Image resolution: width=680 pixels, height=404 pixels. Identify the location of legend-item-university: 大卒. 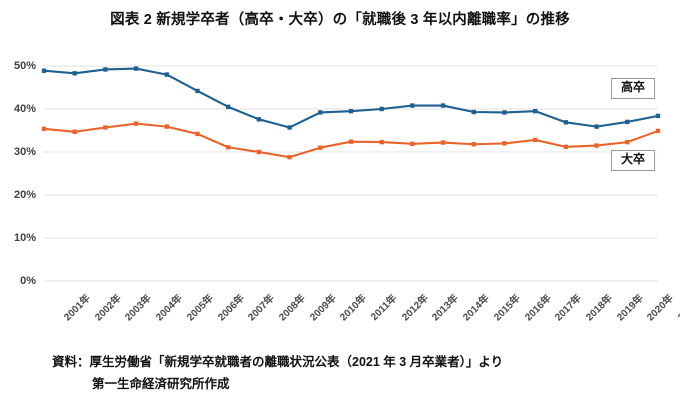
(633, 160).